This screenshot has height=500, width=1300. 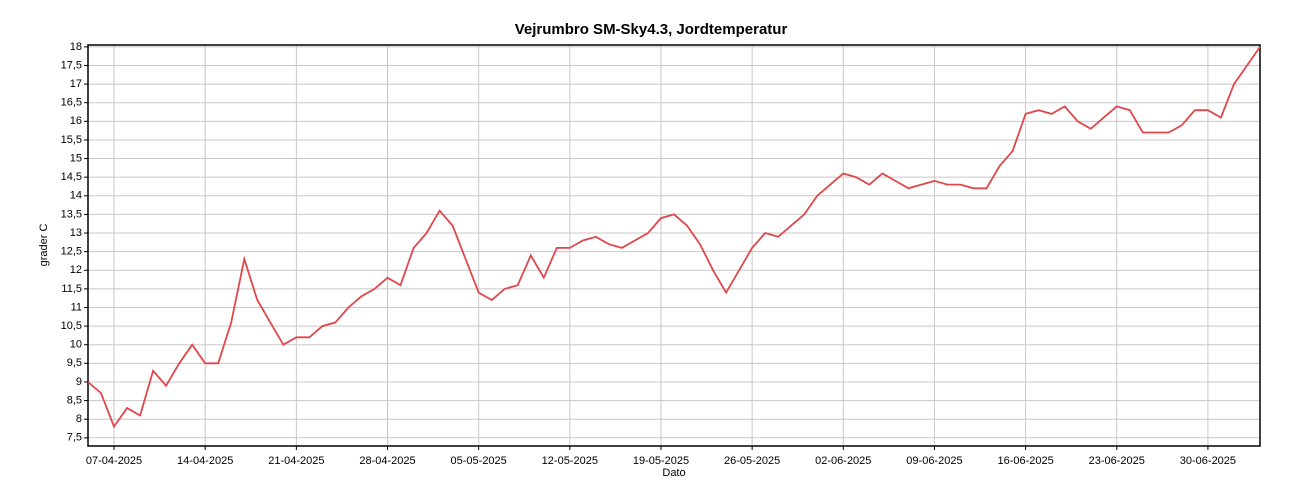 I want to click on y-tick-label: 11, so click(x=76, y=307).